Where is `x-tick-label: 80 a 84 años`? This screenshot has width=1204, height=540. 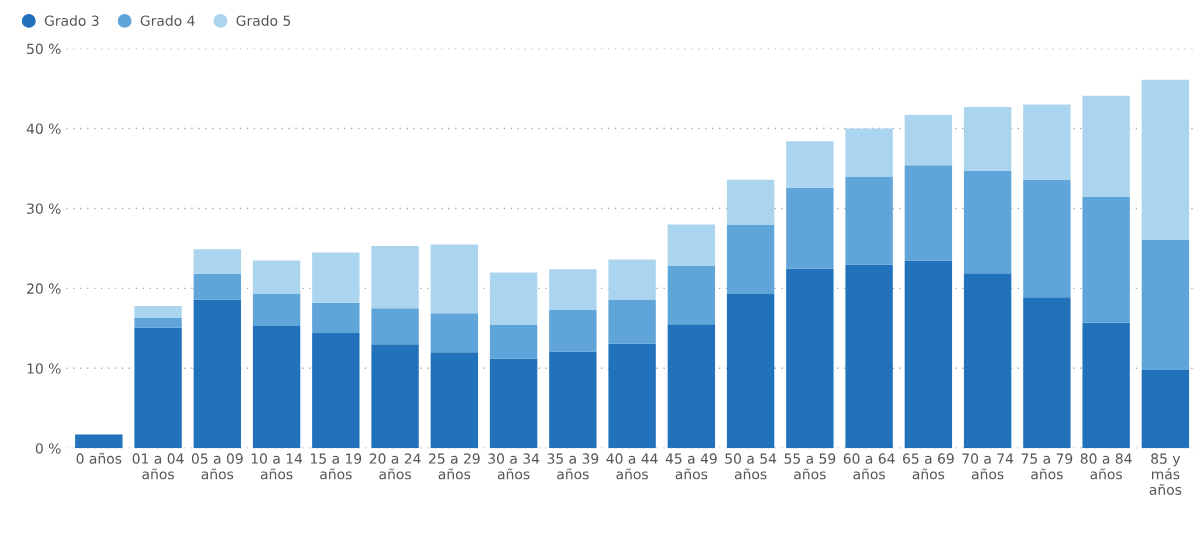
x-tick-label: 80 a 84 años is located at coordinates (1106, 466).